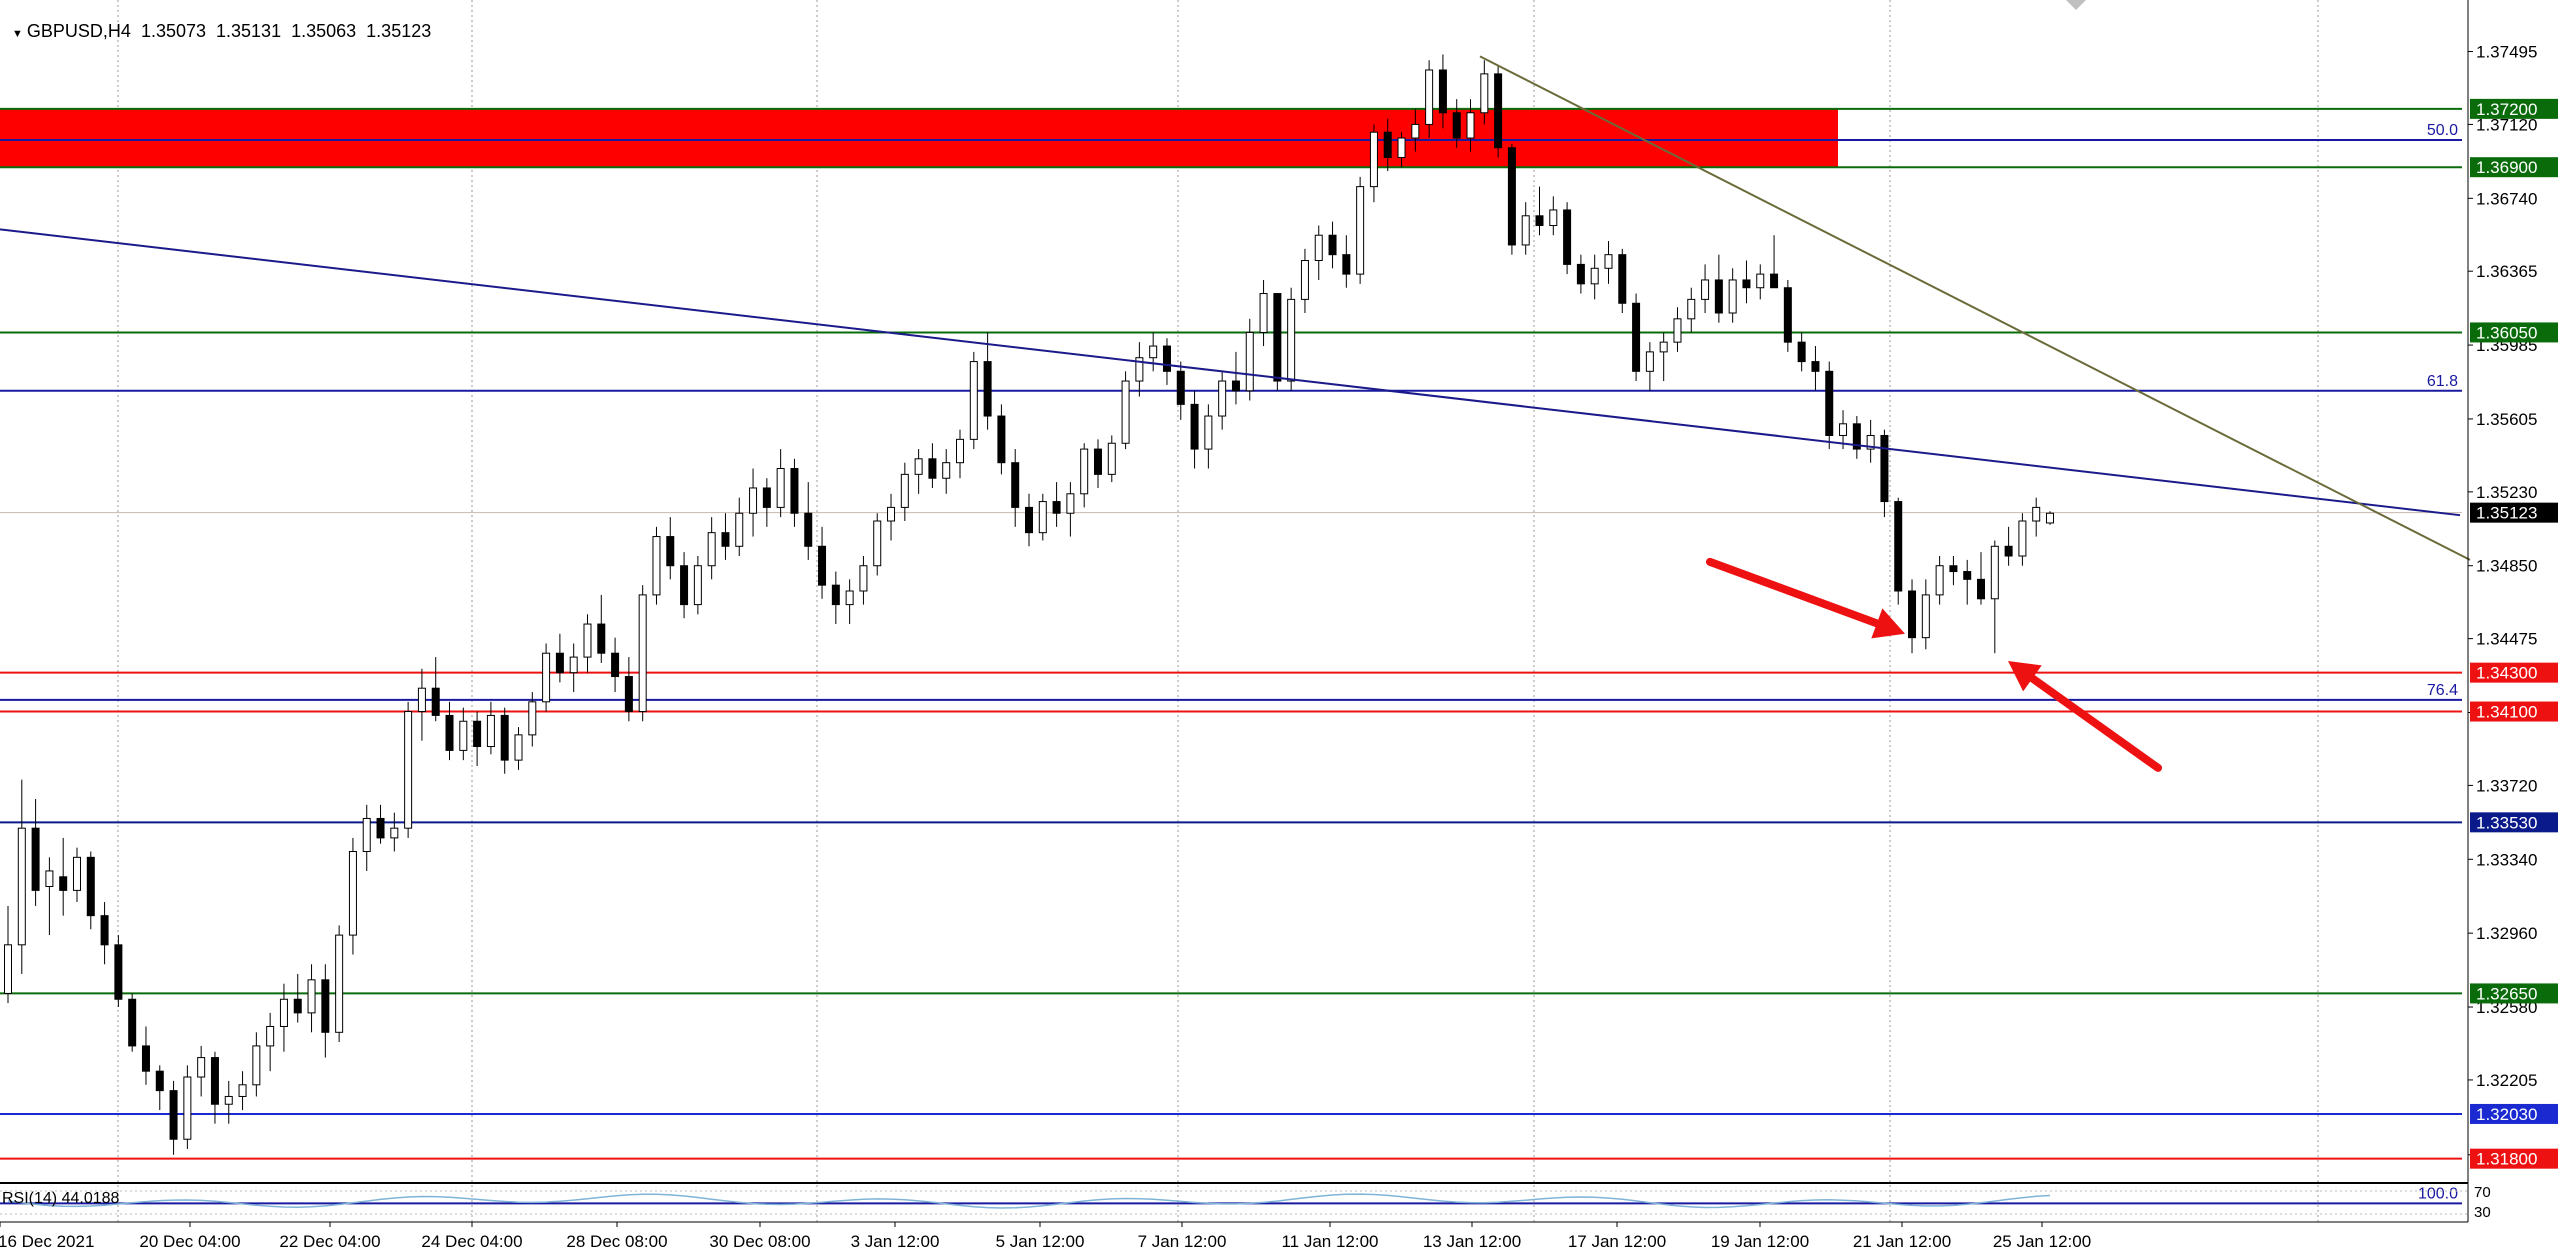 The width and height of the screenshot is (2560, 1256). I want to click on price-axis-label: 1.33720, so click(2506, 785).